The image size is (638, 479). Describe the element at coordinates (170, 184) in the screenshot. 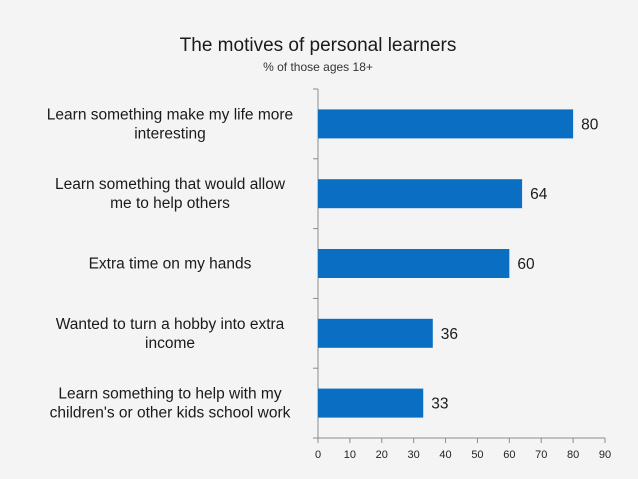

I see `category-label: Learn something that would allow` at that location.